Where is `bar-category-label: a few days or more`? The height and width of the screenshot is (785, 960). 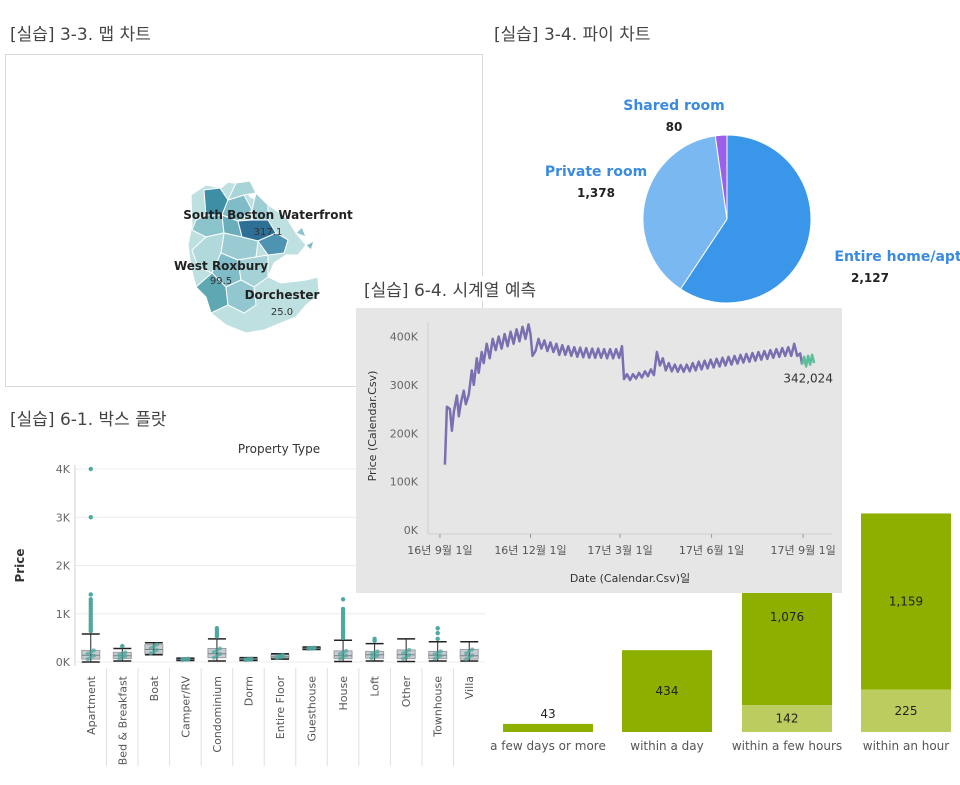 bar-category-label: a few days or more is located at coordinates (548, 746).